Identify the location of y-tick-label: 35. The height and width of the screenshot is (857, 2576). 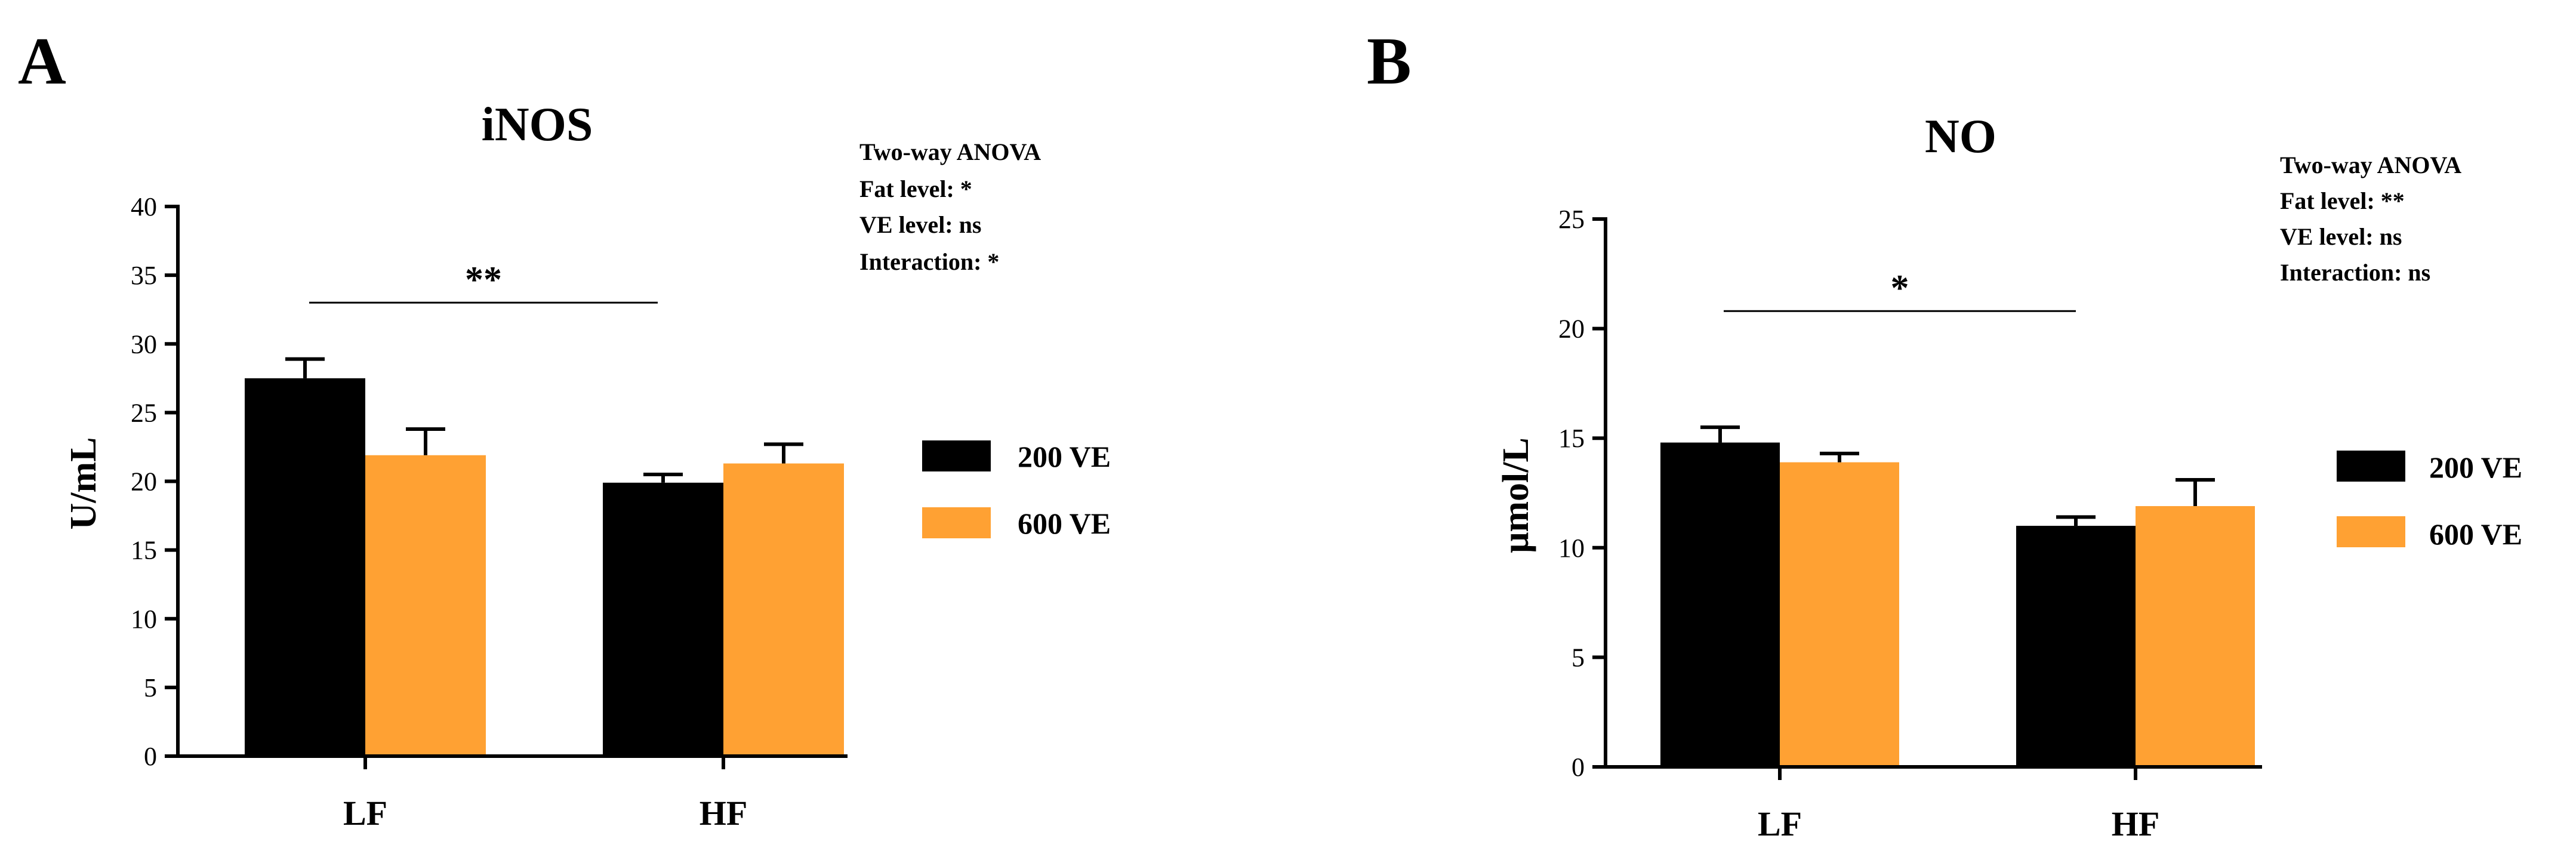
(144, 275).